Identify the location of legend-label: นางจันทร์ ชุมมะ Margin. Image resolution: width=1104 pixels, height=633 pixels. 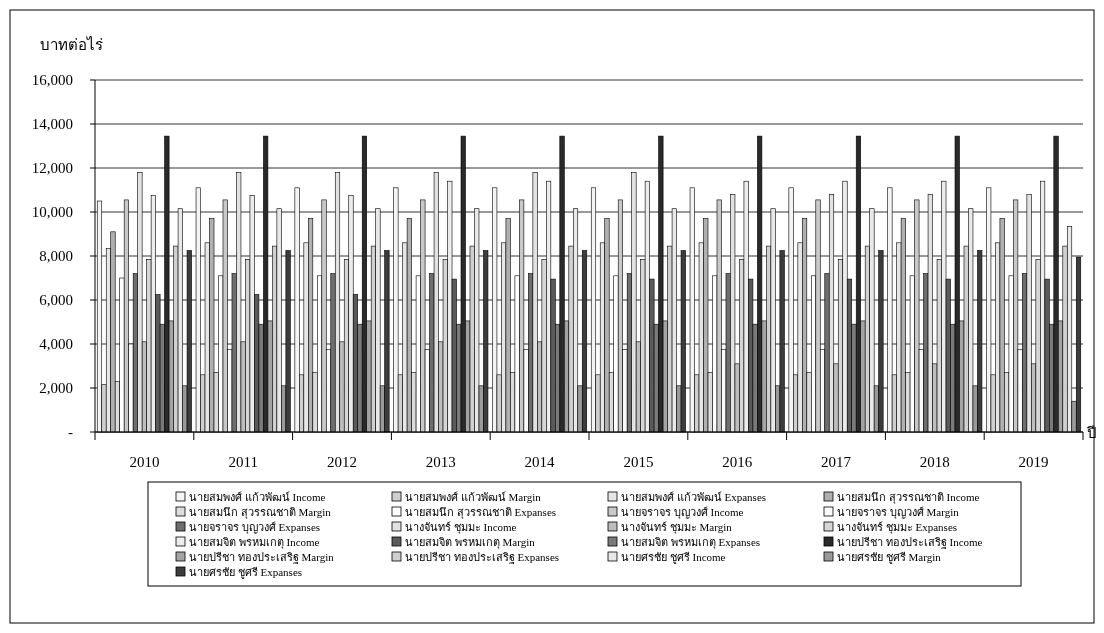
(677, 527).